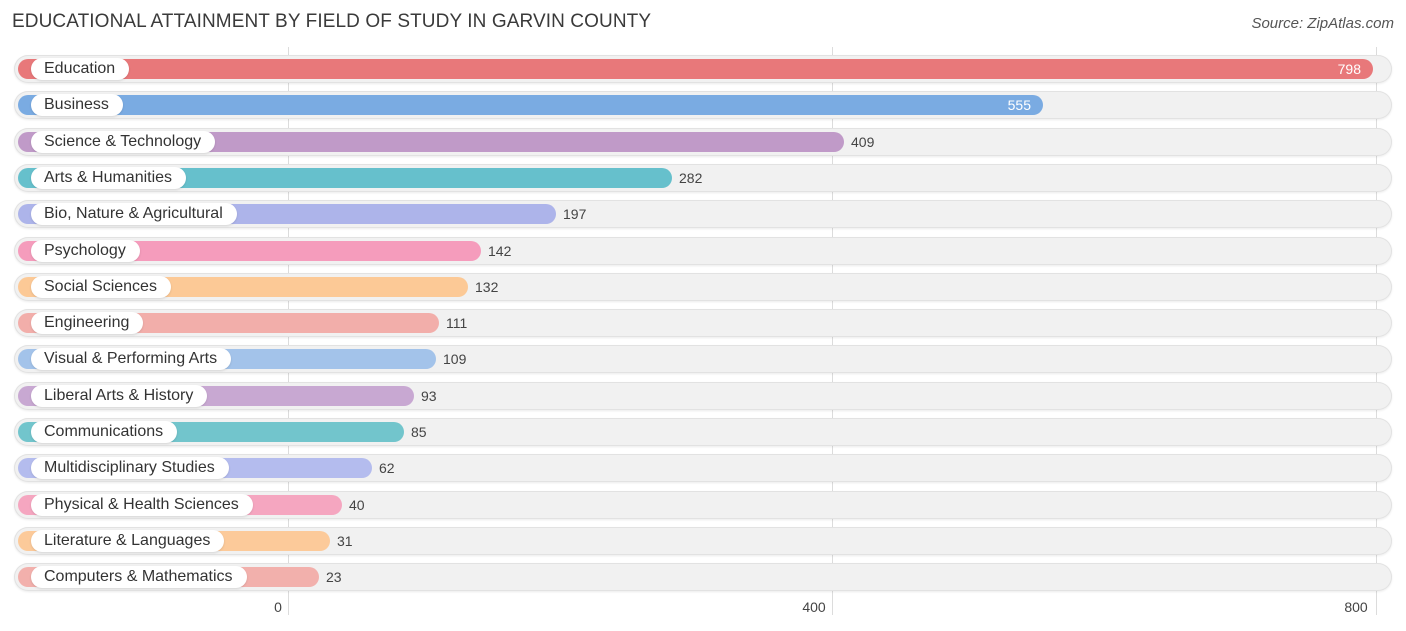 The width and height of the screenshot is (1406, 631). I want to click on category-label: Engineering, so click(87, 323).